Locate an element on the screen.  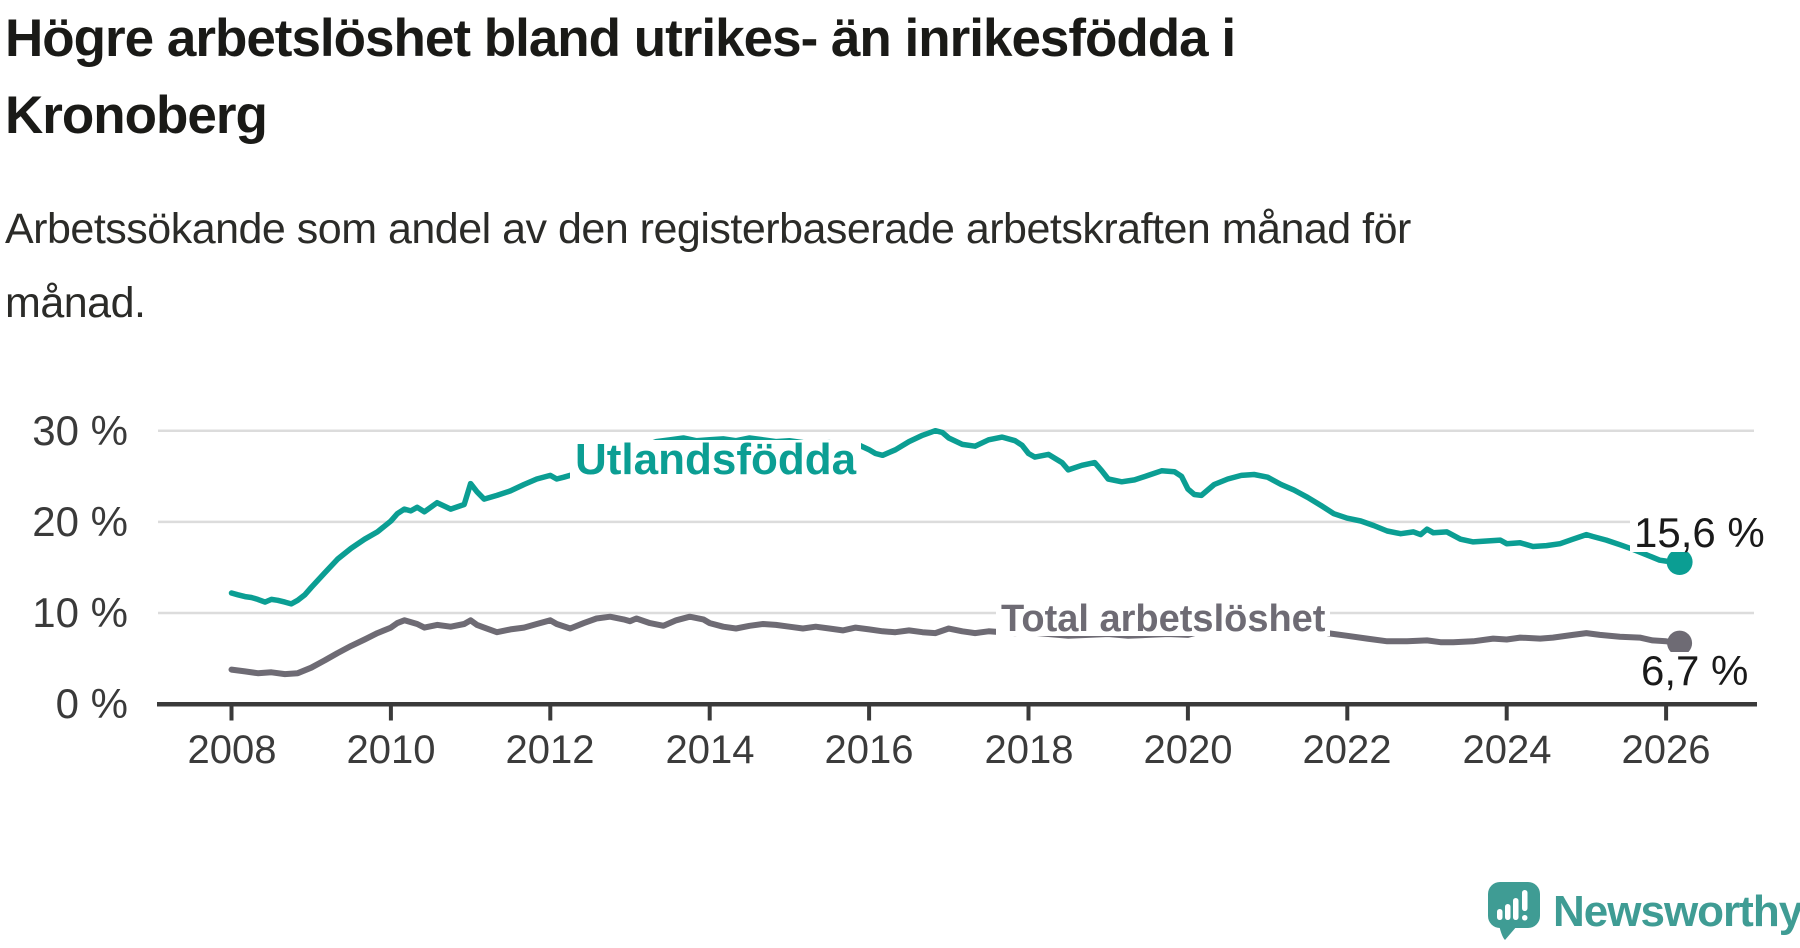
x-axis-label: 2016 is located at coordinates (869, 750).